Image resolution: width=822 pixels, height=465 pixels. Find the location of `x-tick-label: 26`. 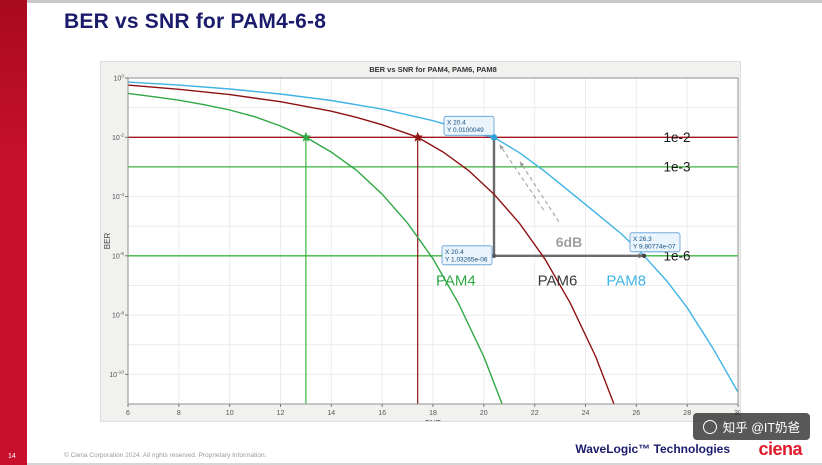

x-tick-label: 26 is located at coordinates (636, 413).